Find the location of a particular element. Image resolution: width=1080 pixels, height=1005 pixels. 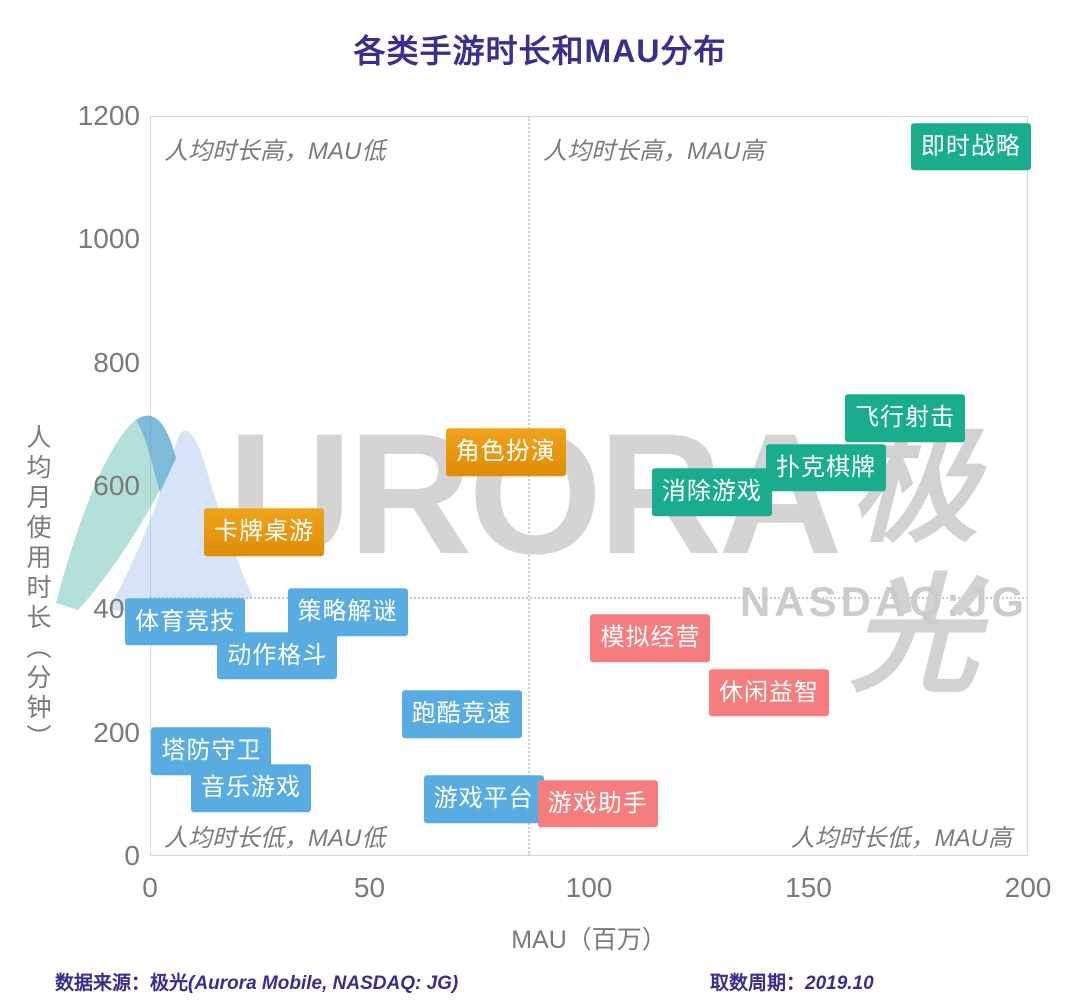

data-period-label: 取数周期： is located at coordinates (758, 983).